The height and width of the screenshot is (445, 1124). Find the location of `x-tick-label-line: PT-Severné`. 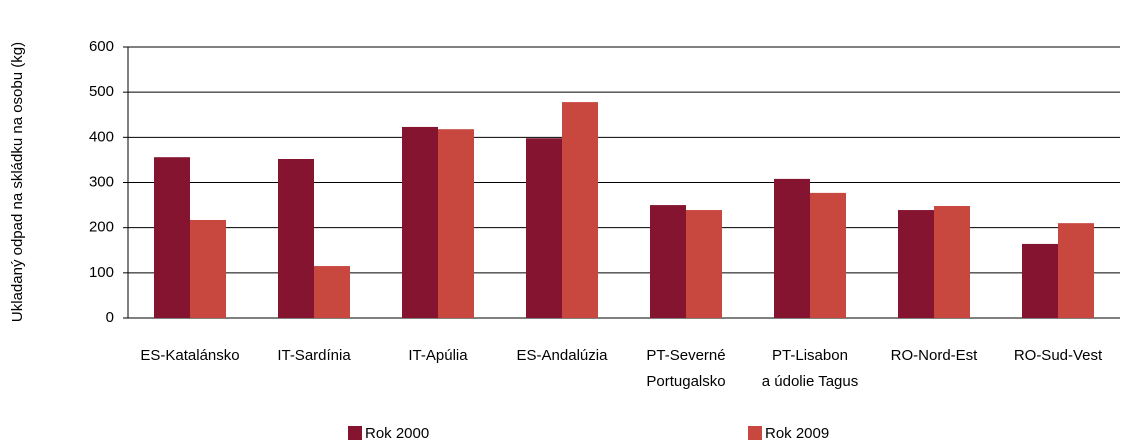

x-tick-label-line: PT-Severné is located at coordinates (685, 355).